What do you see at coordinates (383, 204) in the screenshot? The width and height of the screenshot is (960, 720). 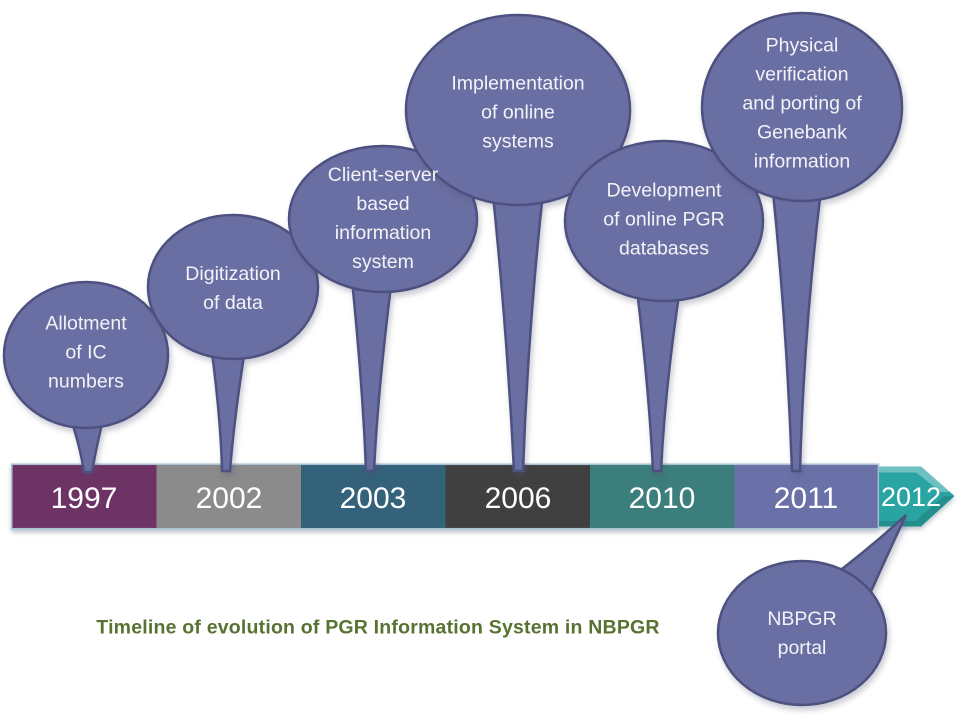 I see `balloon-label-line: based` at bounding box center [383, 204].